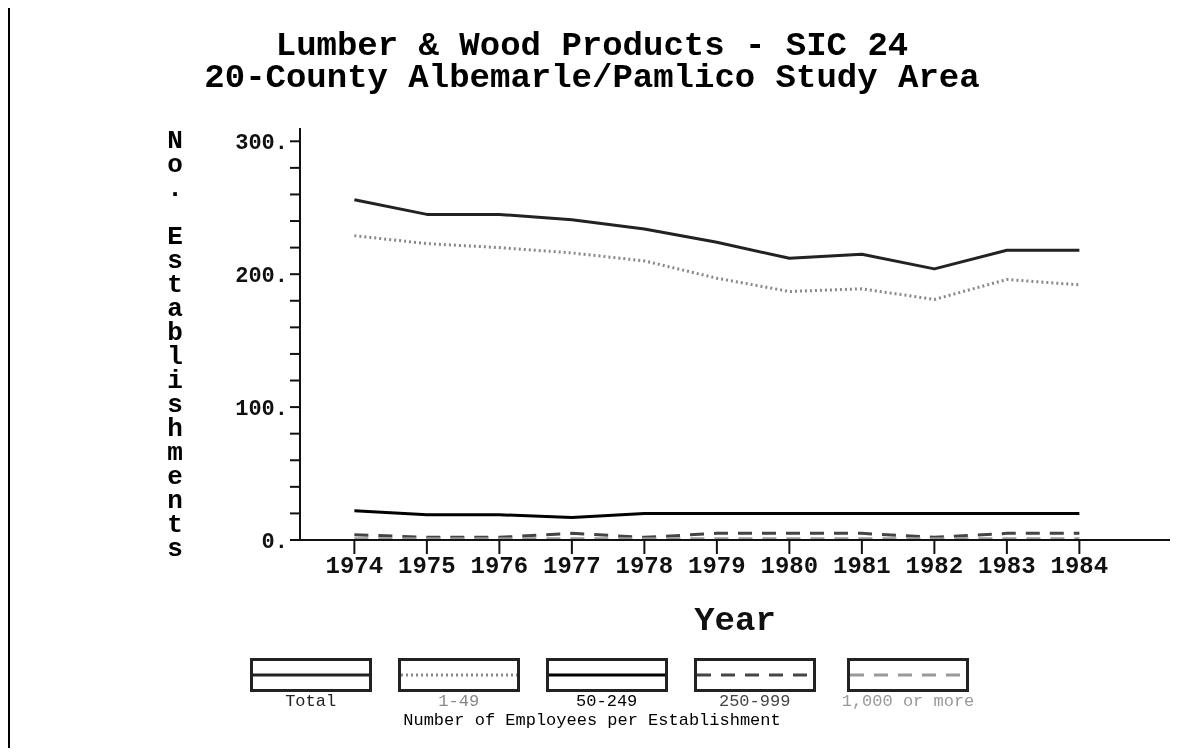  I want to click on x-tick-label: 1980, so click(789, 567).